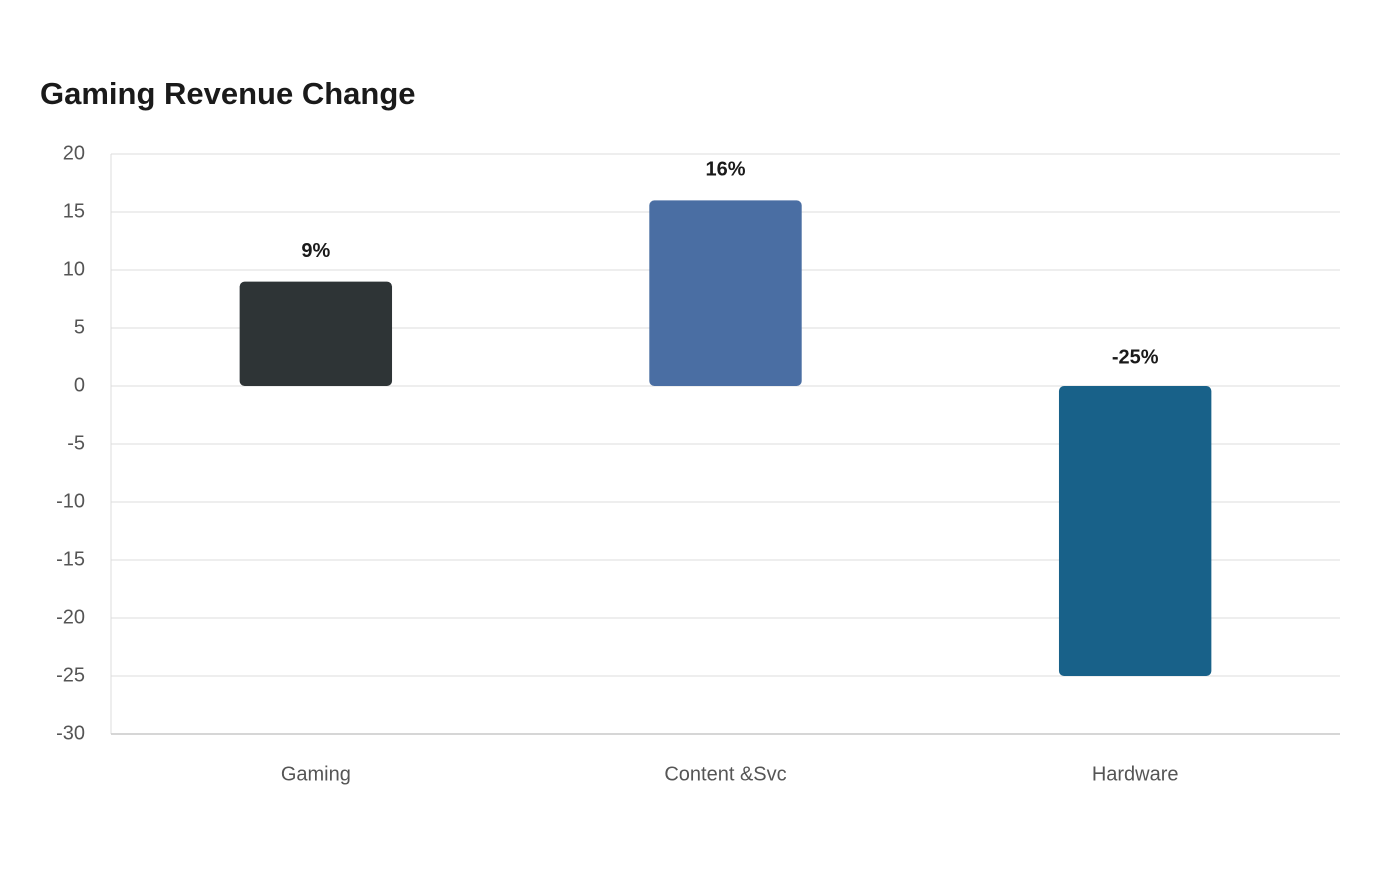 Image resolution: width=1400 pixels, height=880 pixels. Describe the element at coordinates (79, 385) in the screenshot. I see `y-tick-label: 0` at that location.